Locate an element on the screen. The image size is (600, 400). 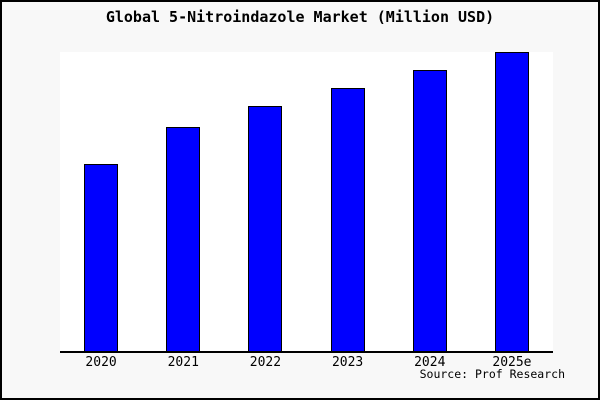
bar-slot-2021 is located at coordinates (183, 201).